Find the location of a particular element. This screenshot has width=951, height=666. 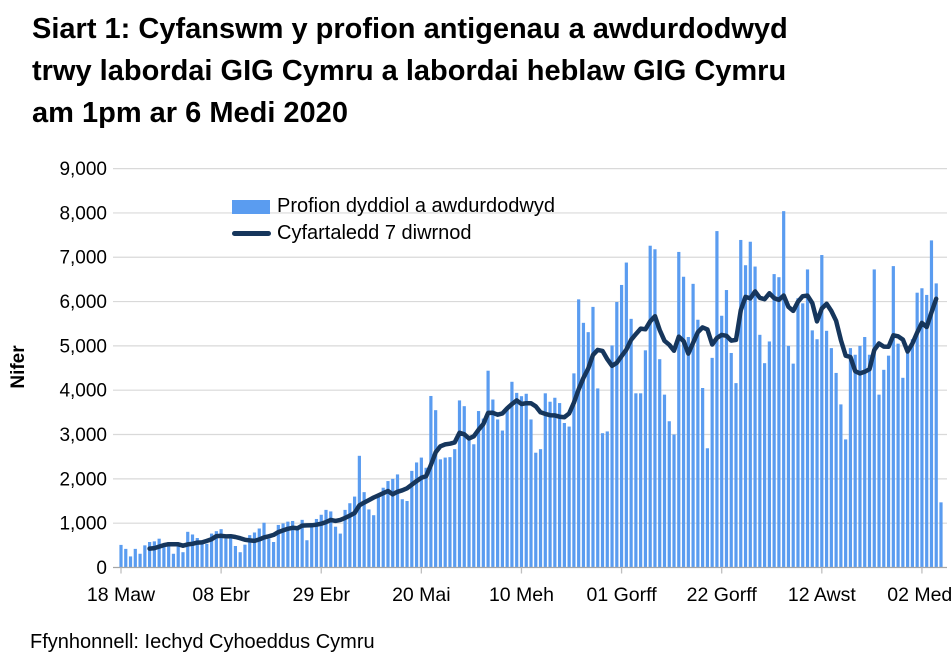

y-axis-title: Nifer is located at coordinates (18, 367).